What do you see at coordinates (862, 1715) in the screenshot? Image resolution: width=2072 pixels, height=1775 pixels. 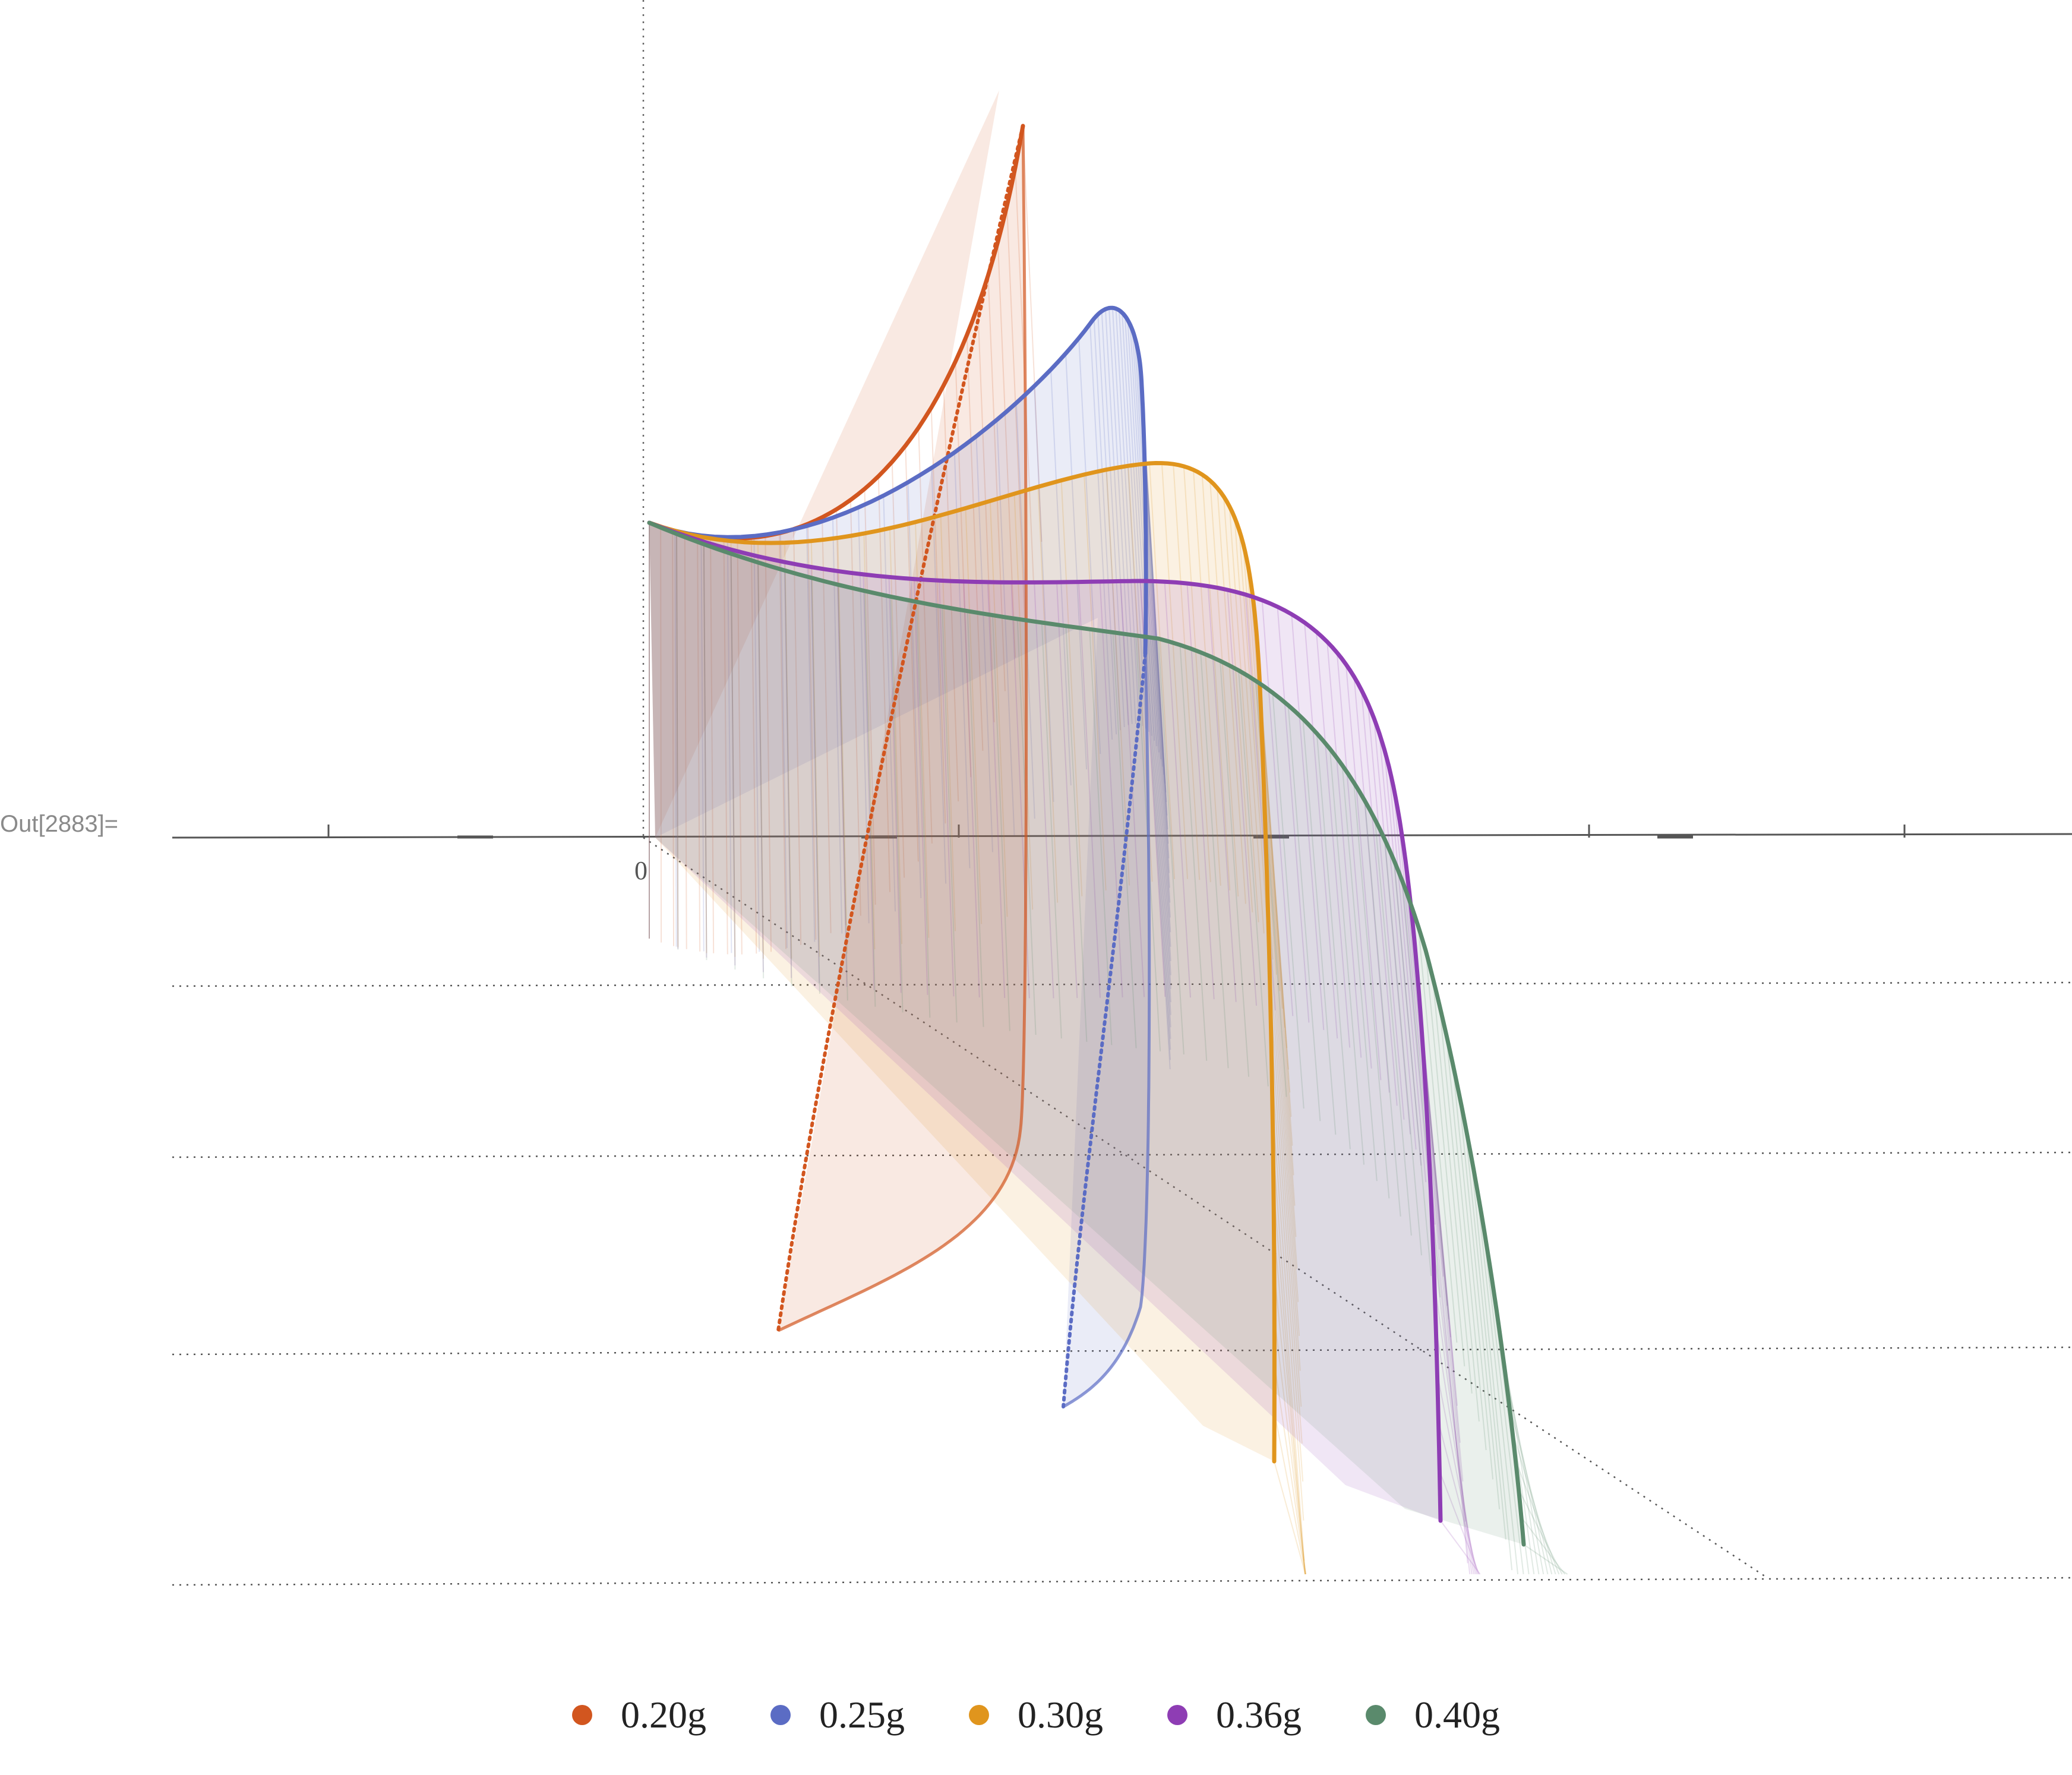 I see `legend-label-2: 0.25g` at bounding box center [862, 1715].